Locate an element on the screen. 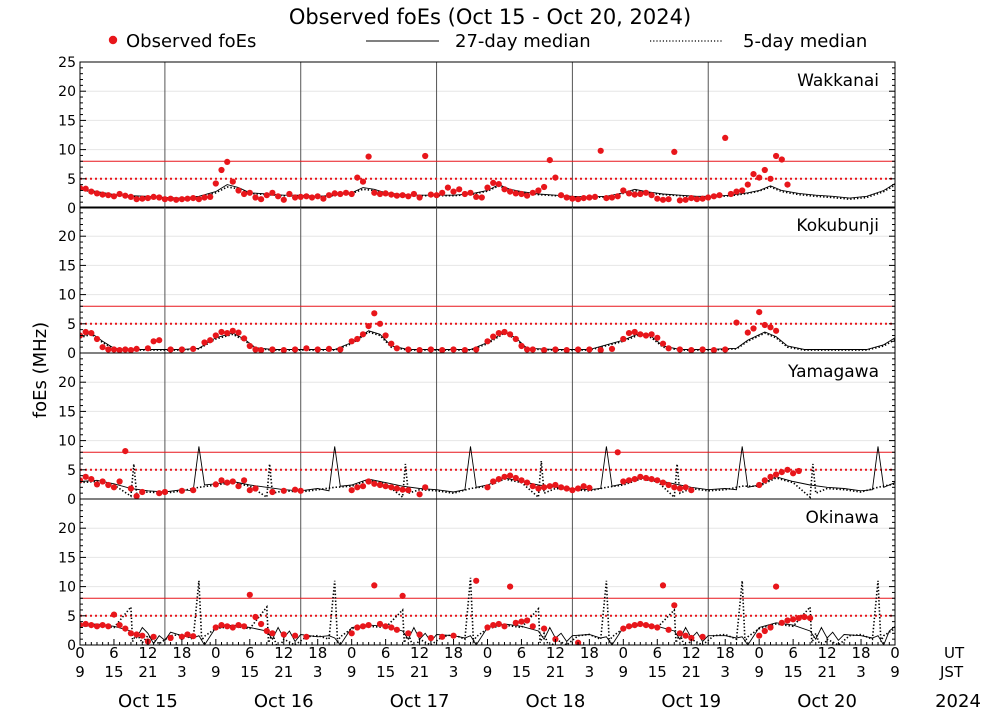 Image resolution: width=1000 pixels, height=714 pixels. x-tick-label-ut: 12 is located at coordinates (419, 653).